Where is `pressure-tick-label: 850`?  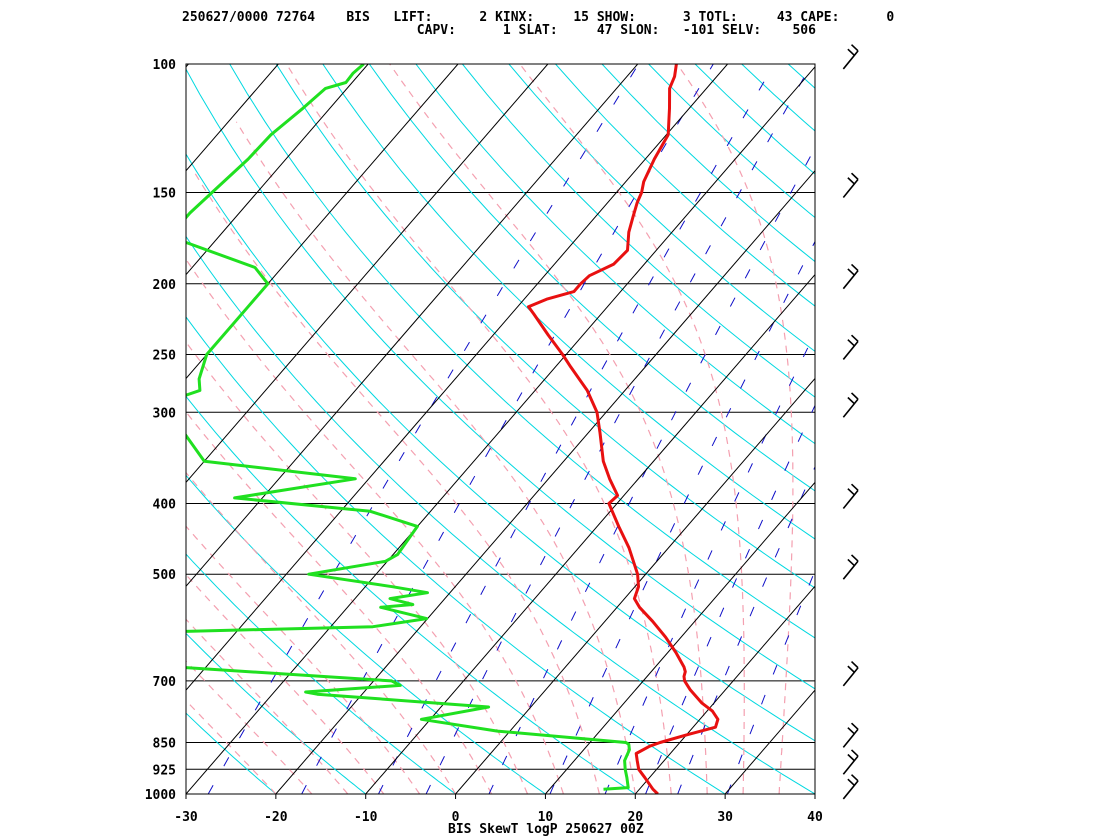 pressure-tick-label: 850 is located at coordinates (165, 743).